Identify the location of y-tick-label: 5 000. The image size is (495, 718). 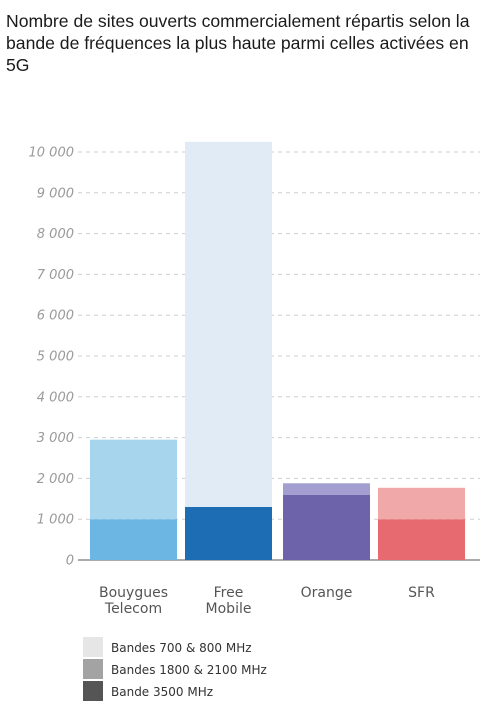
(55, 357).